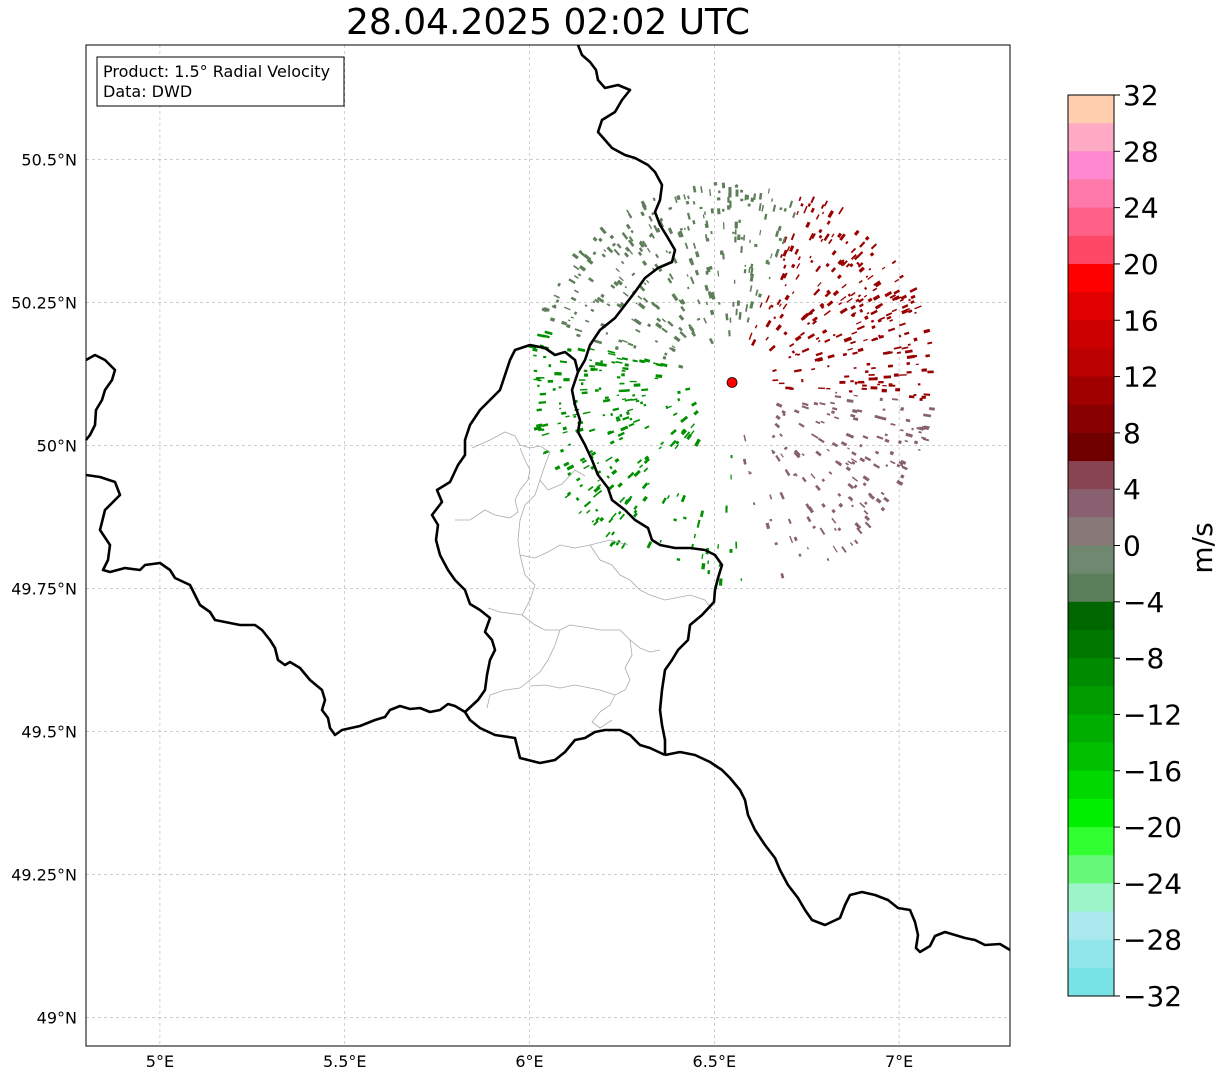  I want to click on colorbar-tick-label: 28, so click(1141, 151).